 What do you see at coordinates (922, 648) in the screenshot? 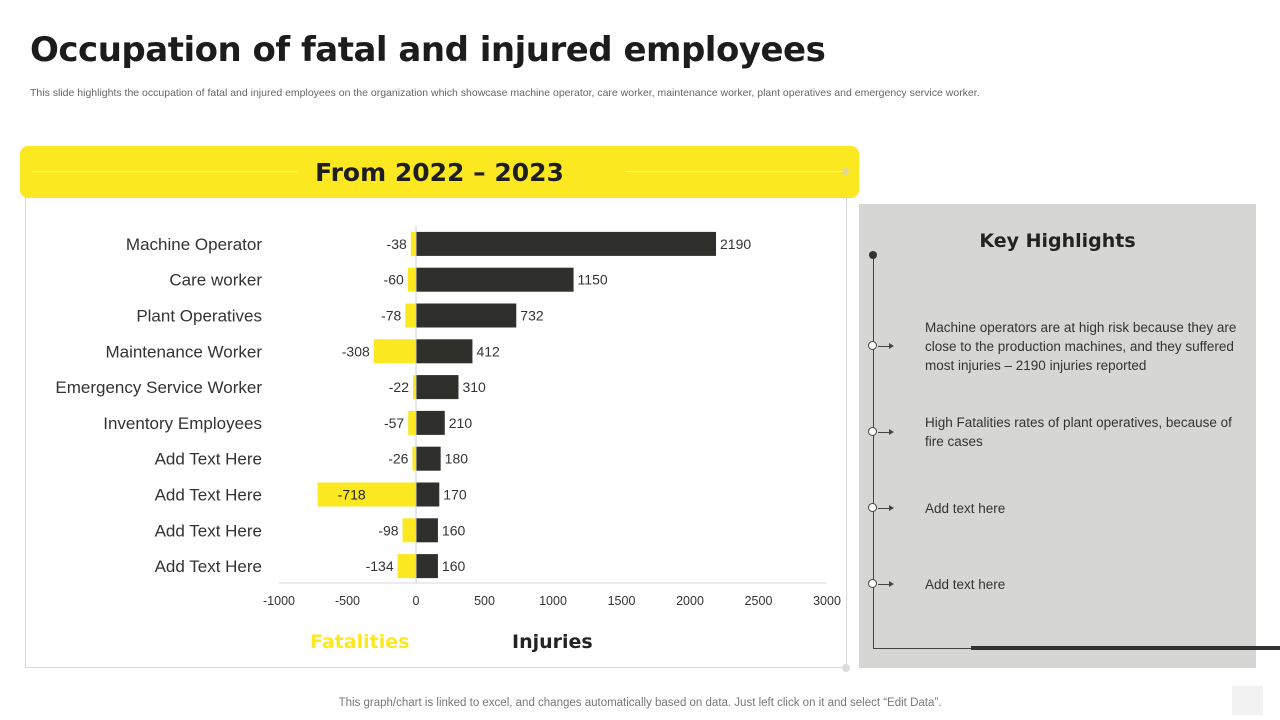
I see `timeline-base` at bounding box center [922, 648].